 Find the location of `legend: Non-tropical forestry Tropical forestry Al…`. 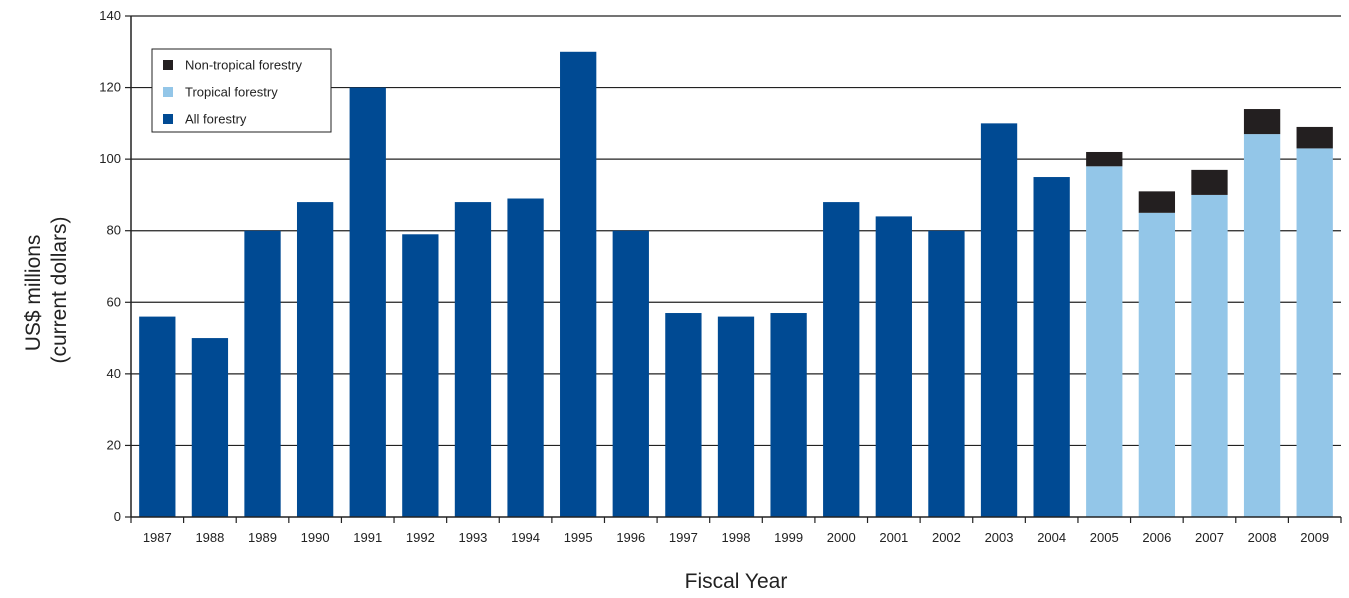

legend: Non-tropical forestry Tropical forestry Al… is located at coordinates (241, 90).